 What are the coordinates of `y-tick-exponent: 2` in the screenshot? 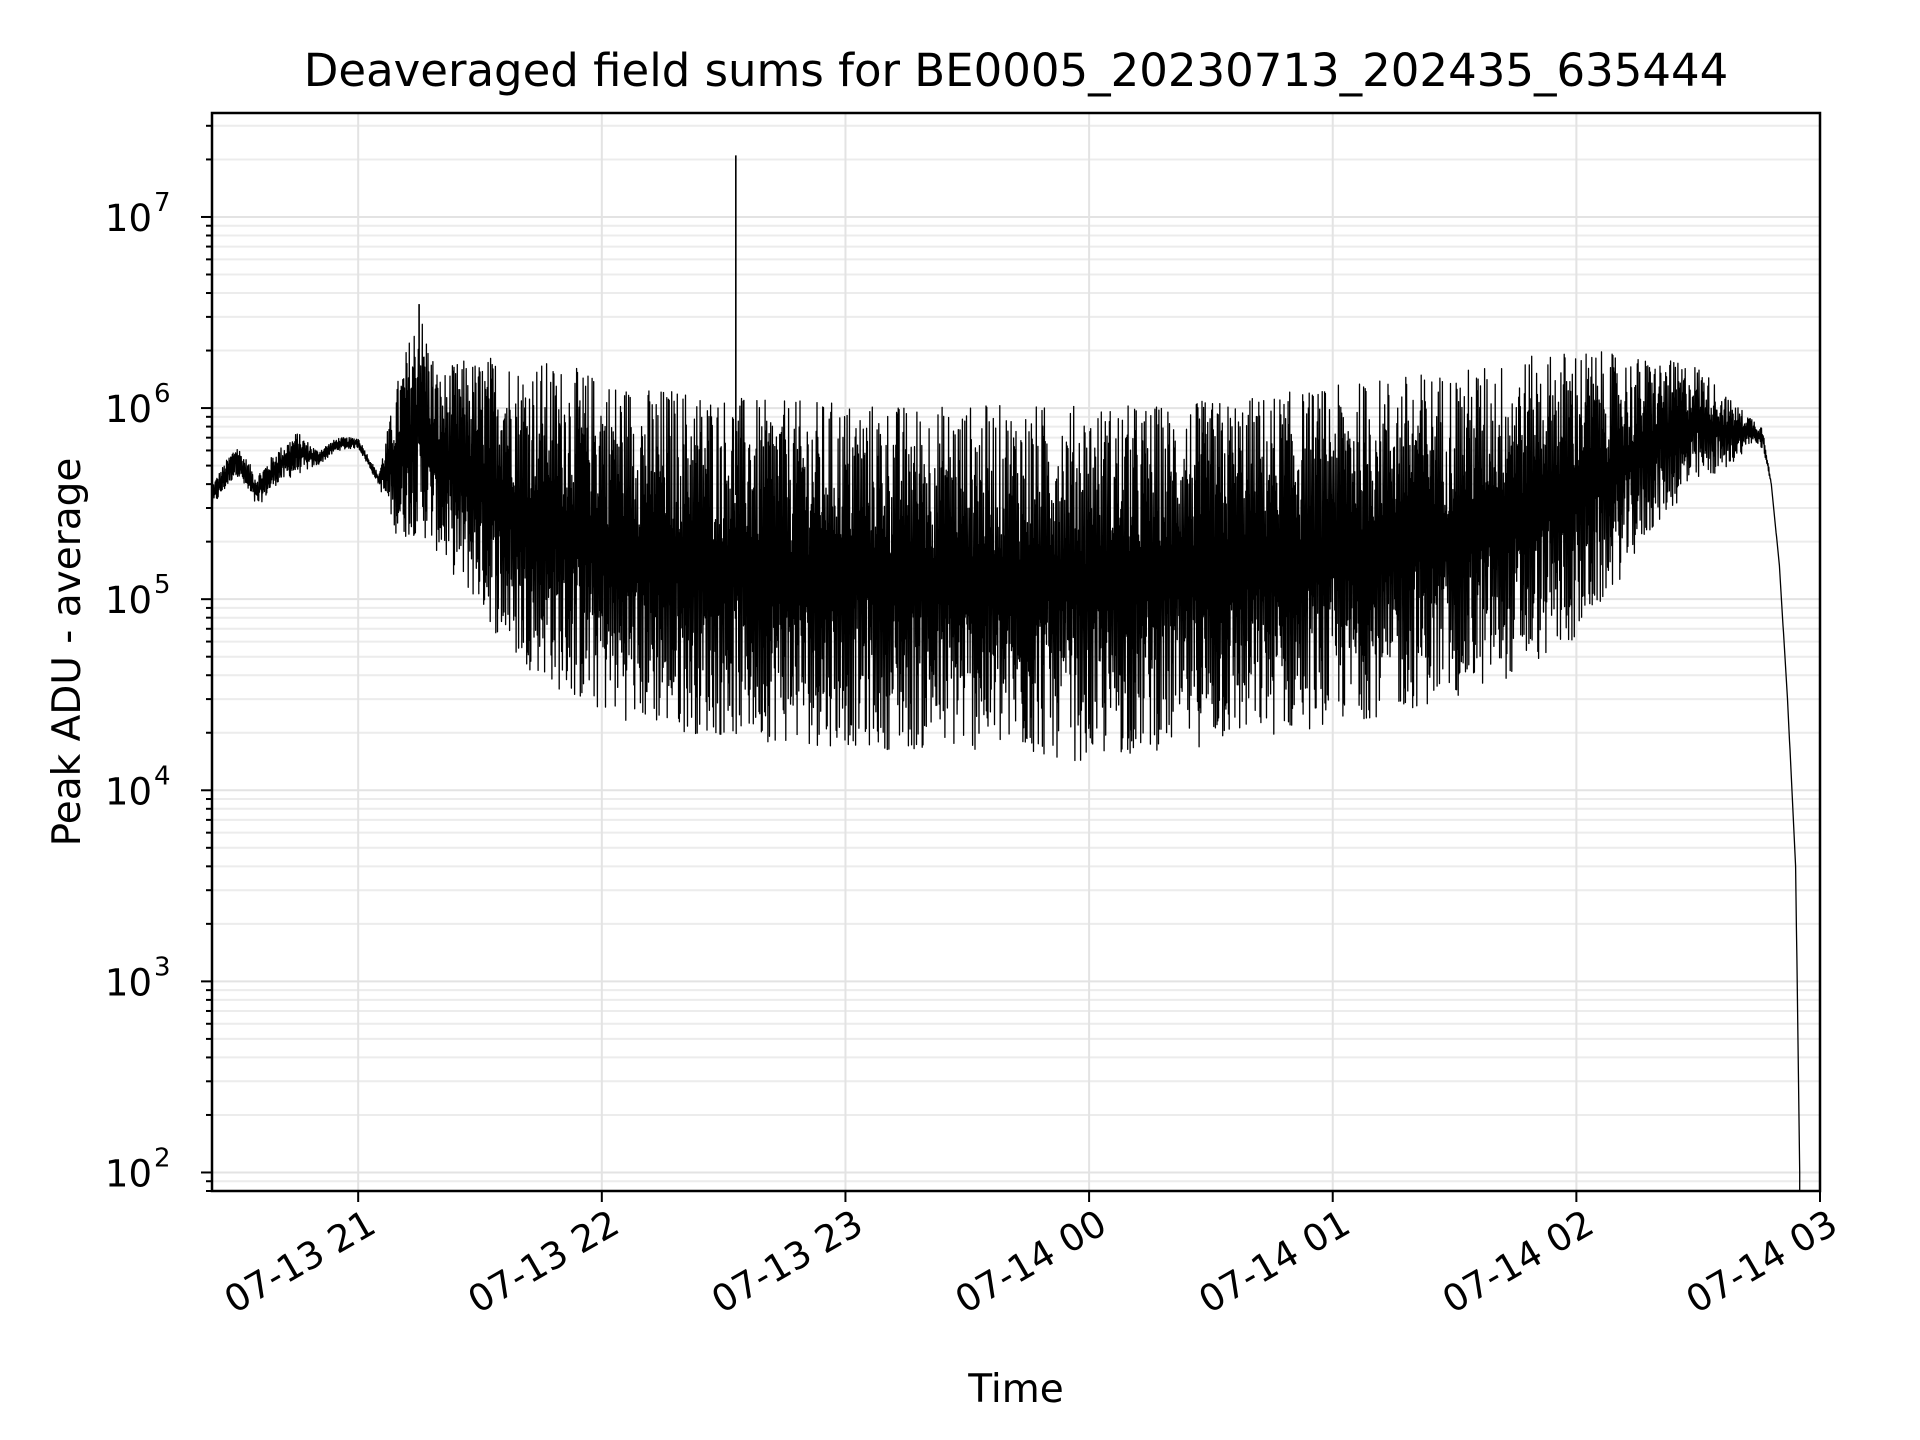 It's located at (162, 1158).